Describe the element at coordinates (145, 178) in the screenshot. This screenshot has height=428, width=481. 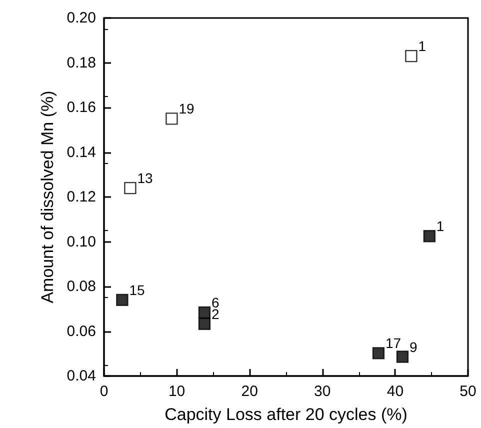
I see `annotation: 13` at that location.